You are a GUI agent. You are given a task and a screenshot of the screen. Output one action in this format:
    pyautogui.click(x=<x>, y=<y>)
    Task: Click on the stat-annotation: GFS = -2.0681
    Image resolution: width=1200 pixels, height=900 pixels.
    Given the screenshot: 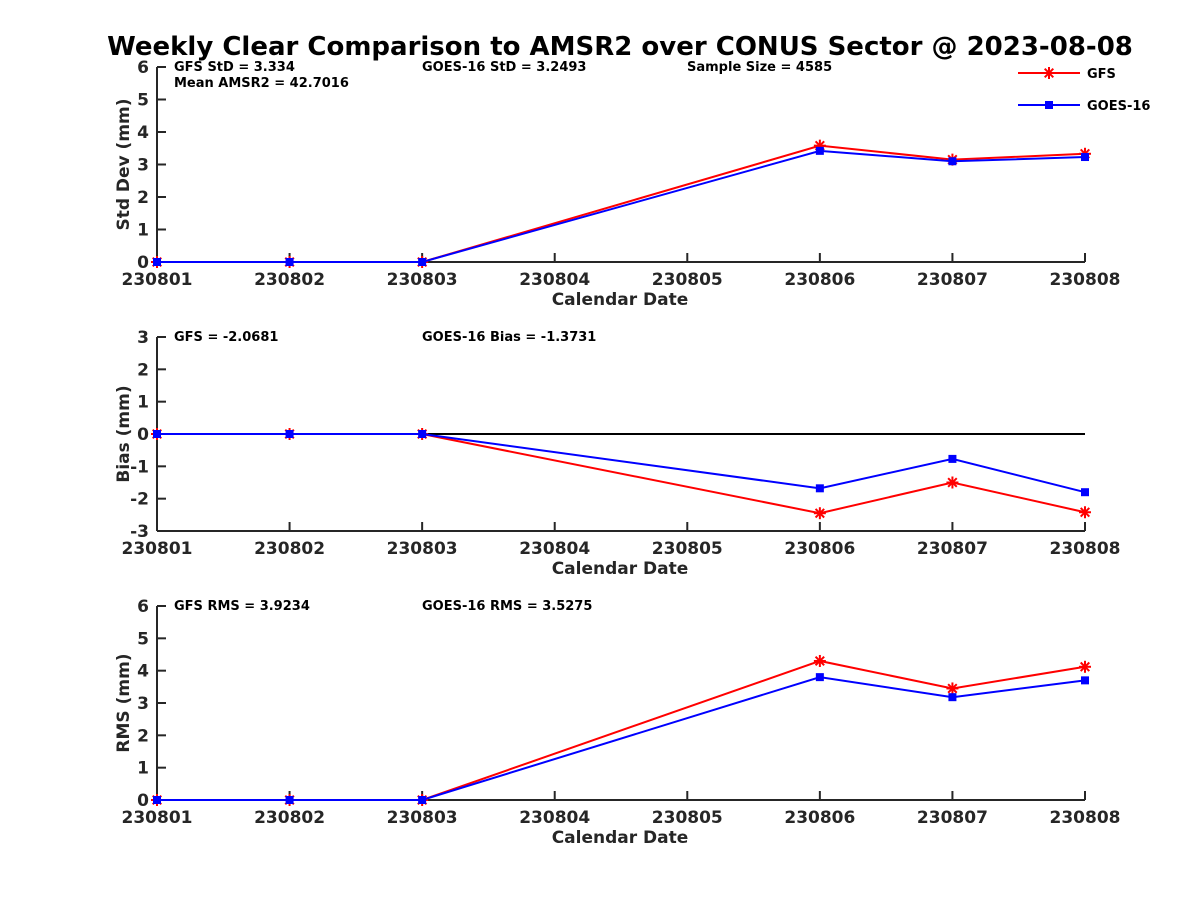 What is the action you would take?
    pyautogui.click(x=226, y=337)
    